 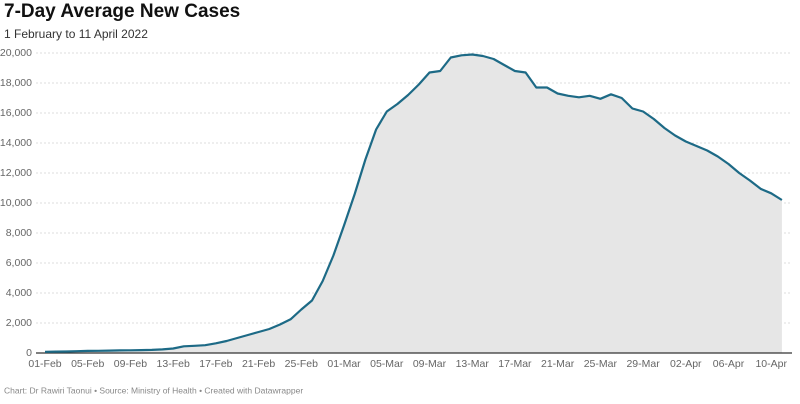 I want to click on x-tick-label: 17-Feb, so click(x=215, y=364).